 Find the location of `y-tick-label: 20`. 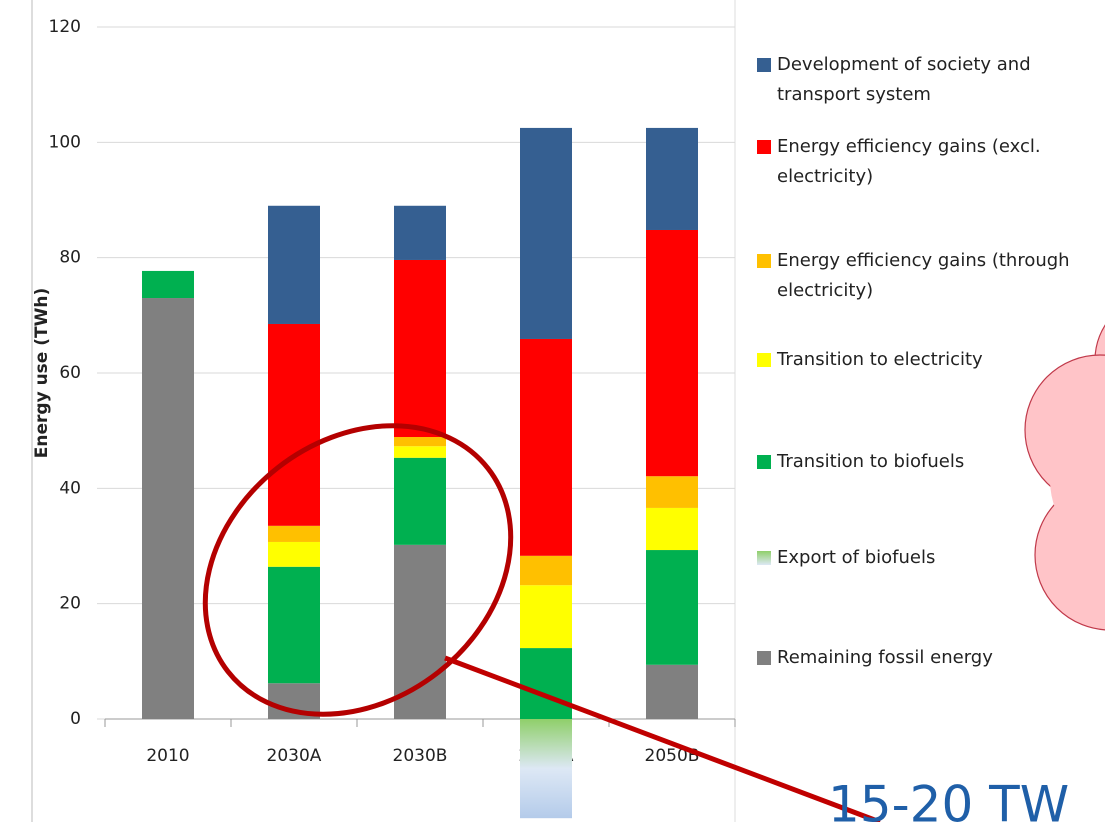

y-tick-label: 20 is located at coordinates (70, 604).